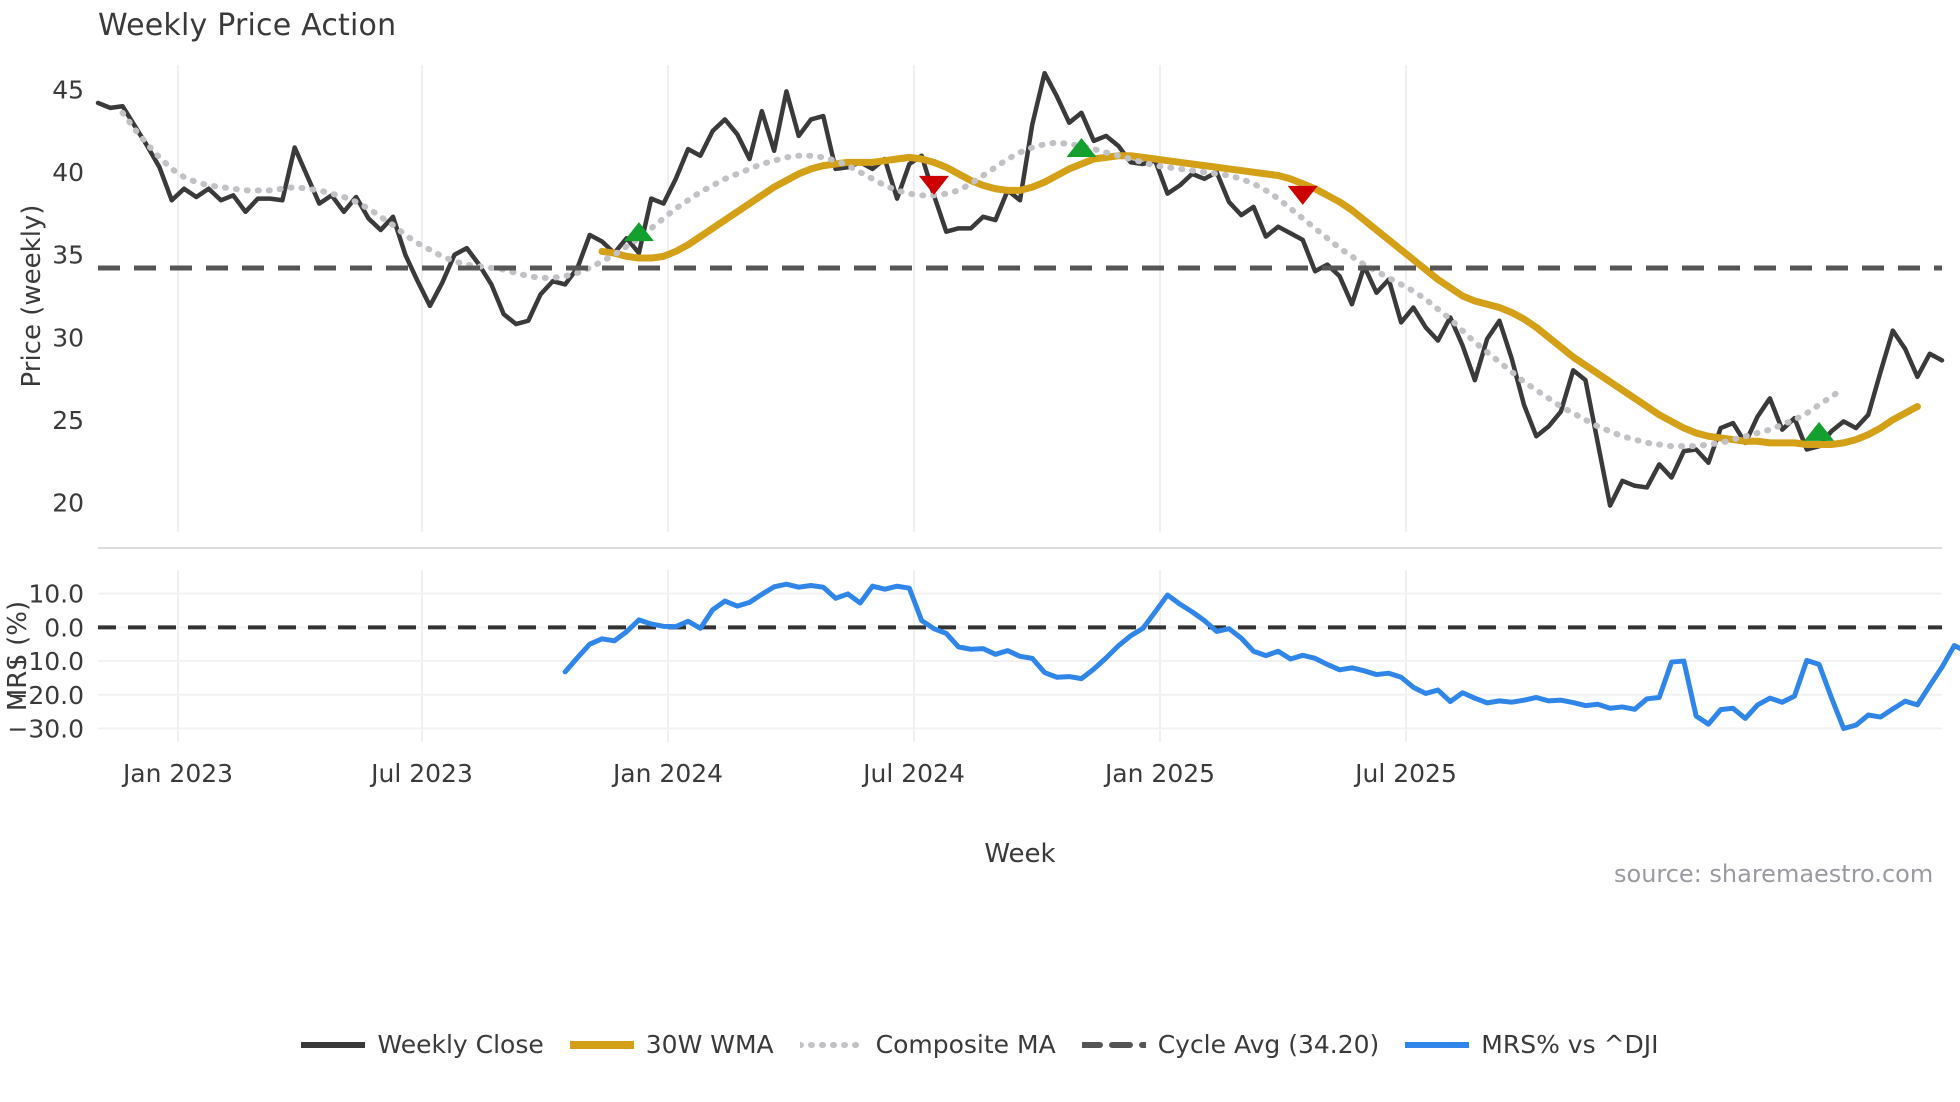  I want to click on mrs-ytick-label: −30.0, so click(45, 729).